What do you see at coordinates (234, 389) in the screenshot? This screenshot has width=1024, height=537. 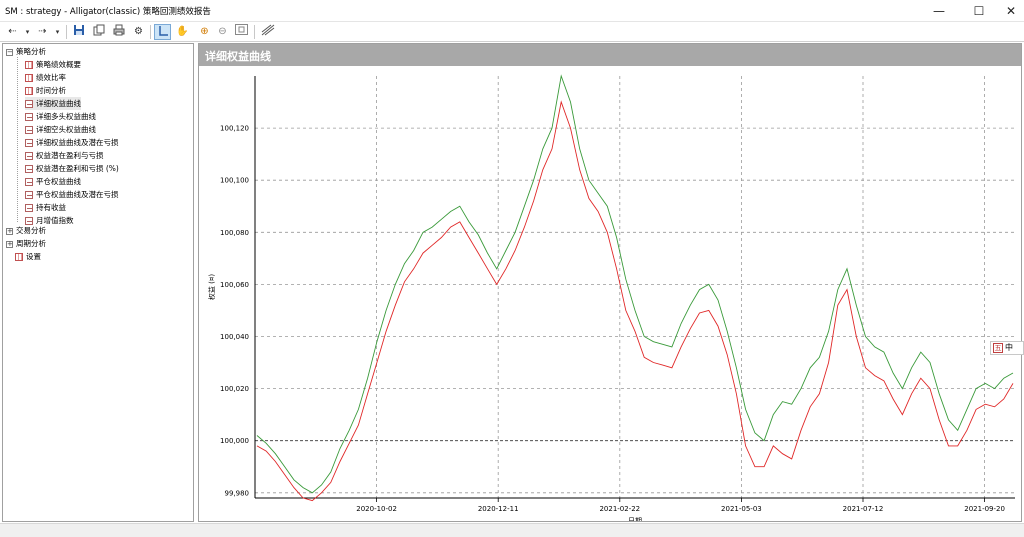 I see `y-tick-label: 100,020` at bounding box center [234, 389].